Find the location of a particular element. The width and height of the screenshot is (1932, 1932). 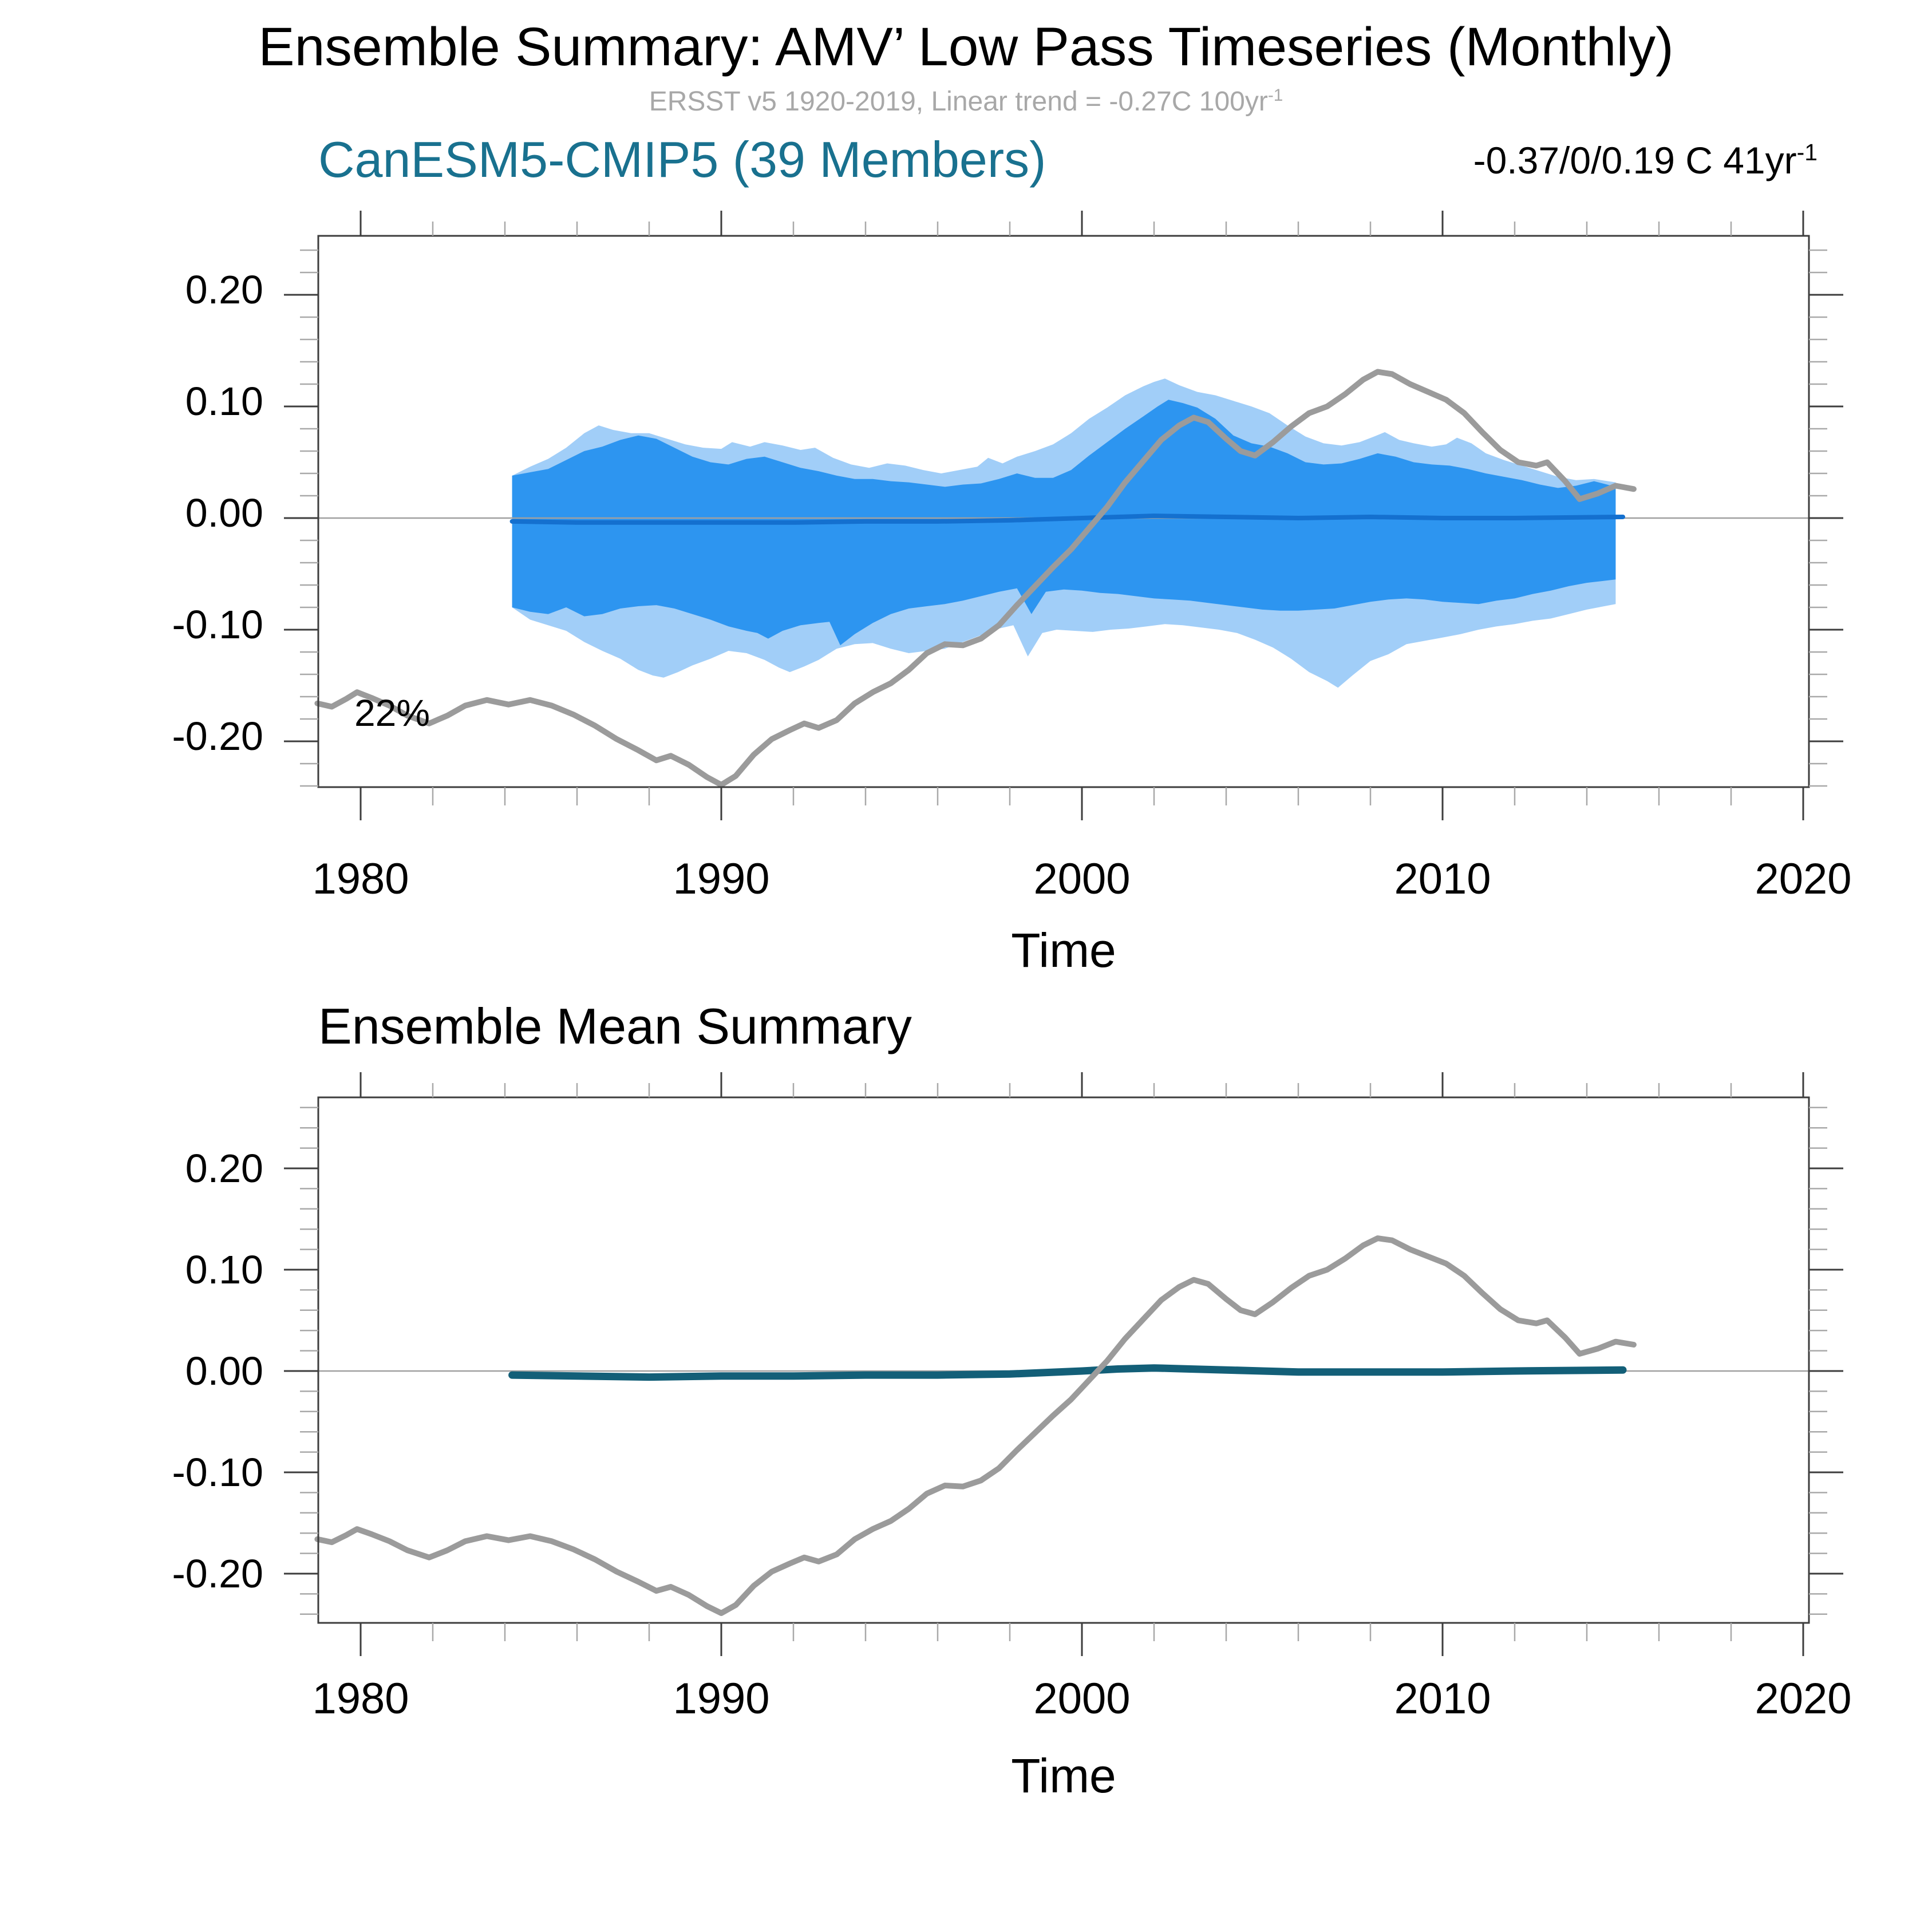

p1-xtick-2010: 2010 is located at coordinates (1442, 879).